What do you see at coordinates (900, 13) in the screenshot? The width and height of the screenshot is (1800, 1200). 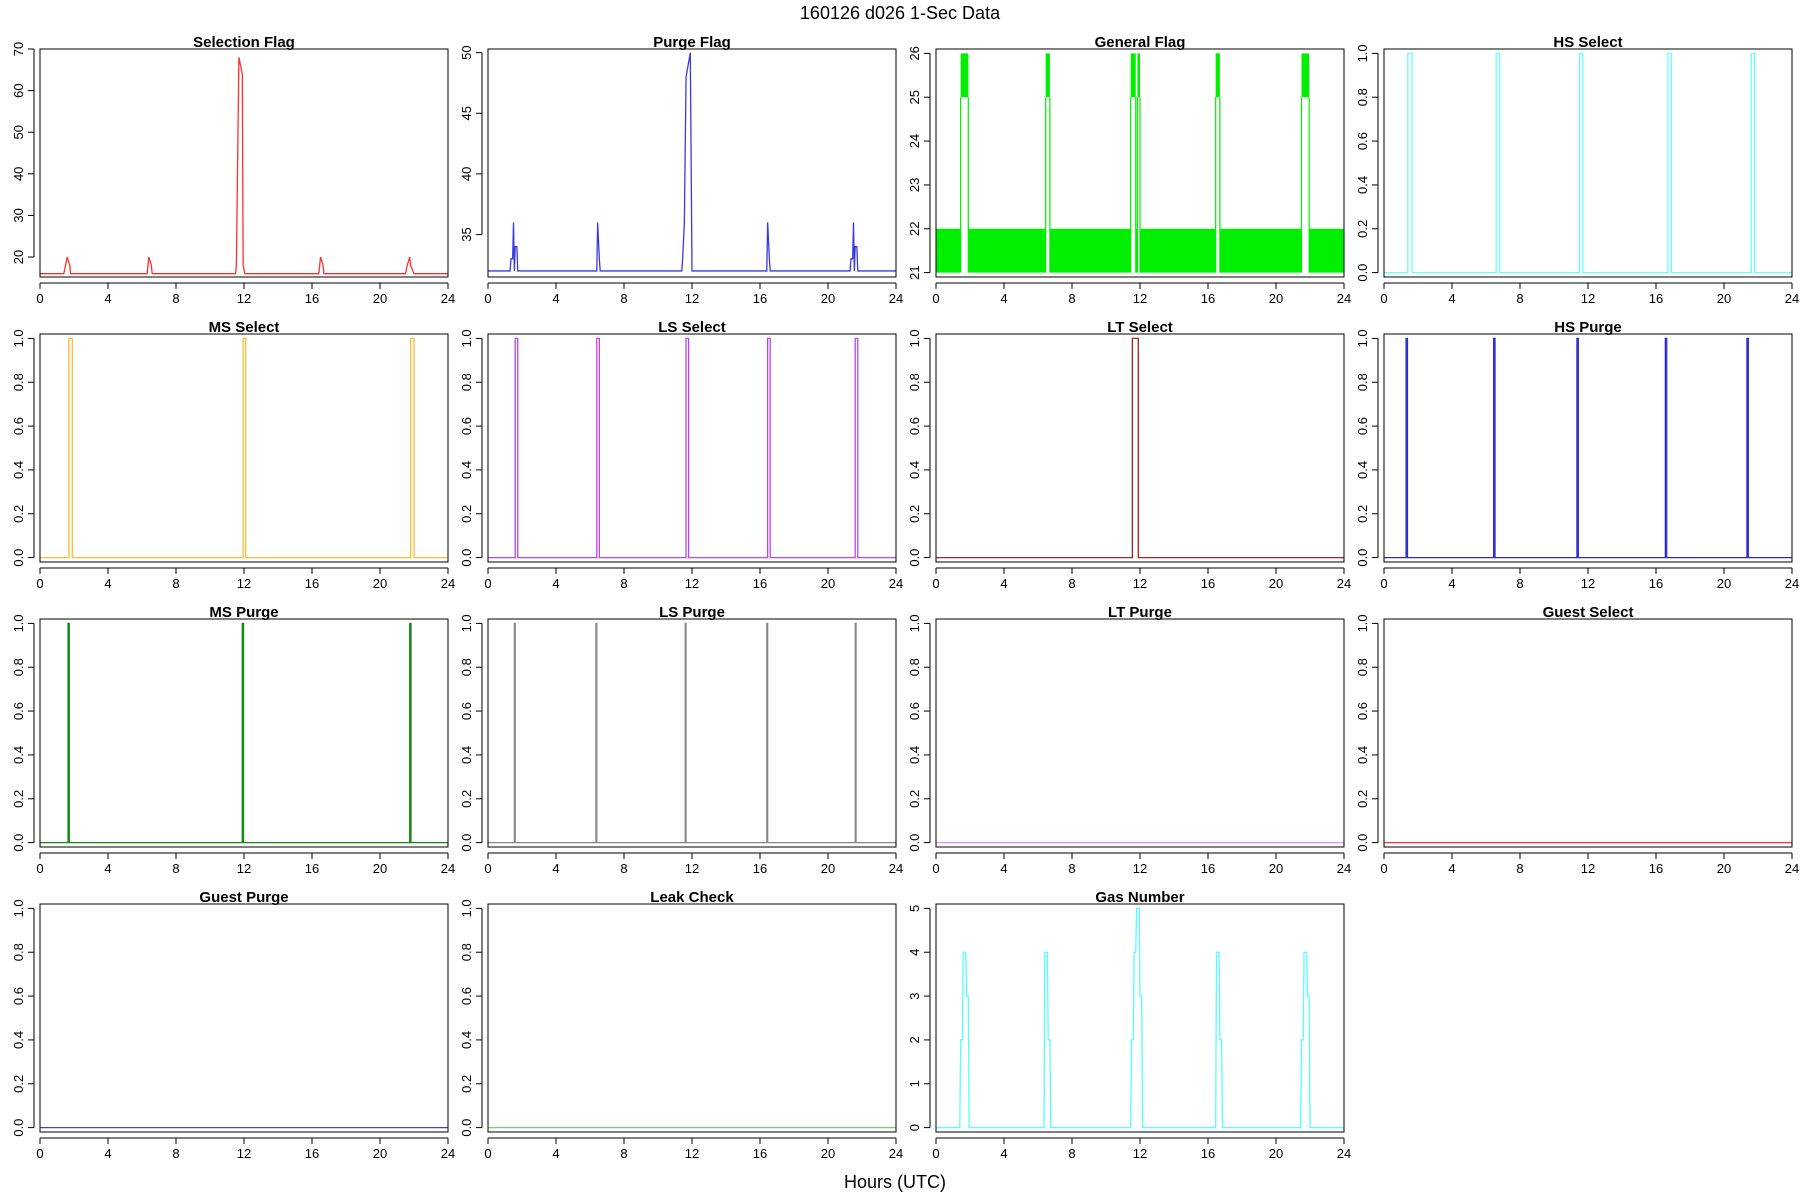 I see `figure-title: 160126 d026 1-Sec Data` at bounding box center [900, 13].